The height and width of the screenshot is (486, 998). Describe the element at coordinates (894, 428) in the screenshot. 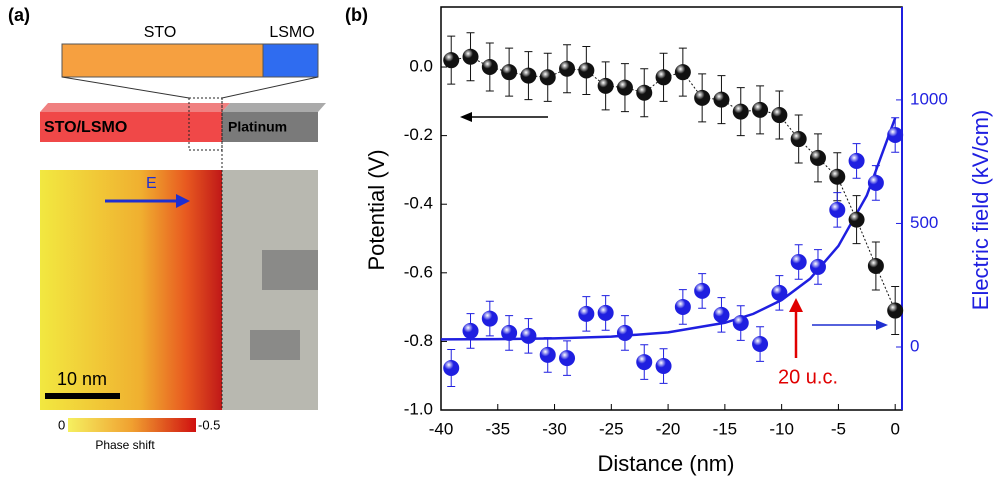

I see `x-tick-label: 0` at that location.